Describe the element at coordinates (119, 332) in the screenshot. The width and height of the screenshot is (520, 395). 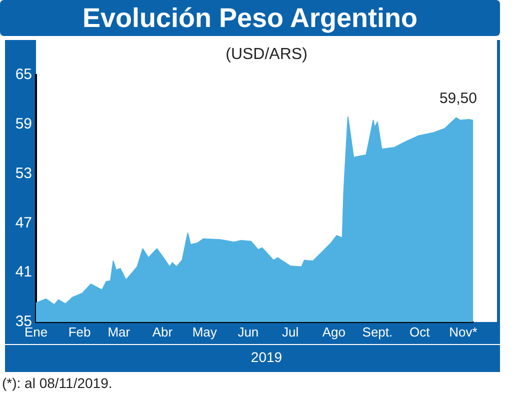
I see `x-tick-label: Mar` at that location.